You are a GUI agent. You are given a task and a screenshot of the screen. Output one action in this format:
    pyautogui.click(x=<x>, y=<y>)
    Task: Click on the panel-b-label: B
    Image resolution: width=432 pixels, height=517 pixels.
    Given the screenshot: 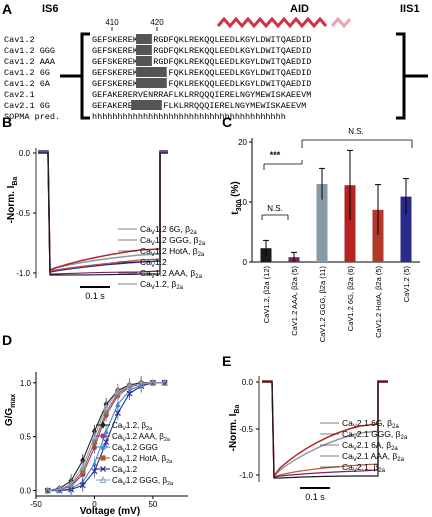 What is the action you would take?
    pyautogui.click(x=7, y=122)
    